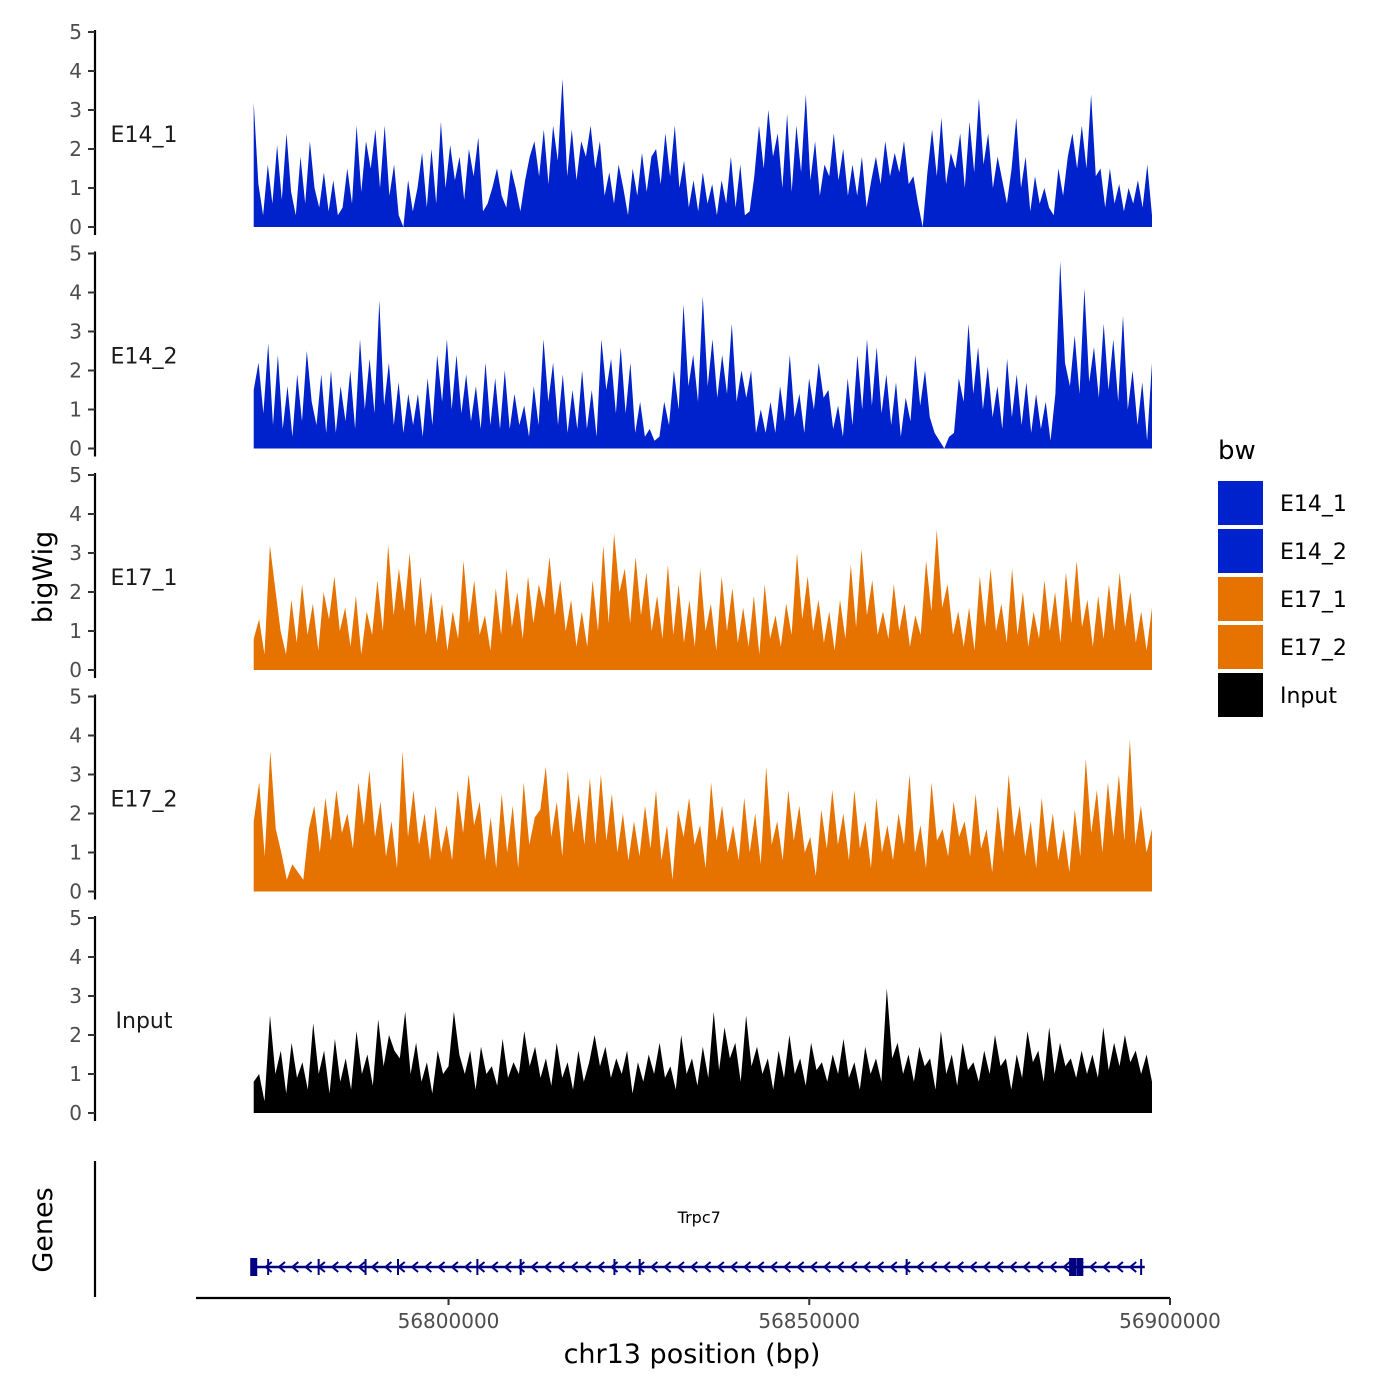 This screenshot has width=1400, height=1400. I want to click on track-label-e17-2: E17_2, so click(144, 800).